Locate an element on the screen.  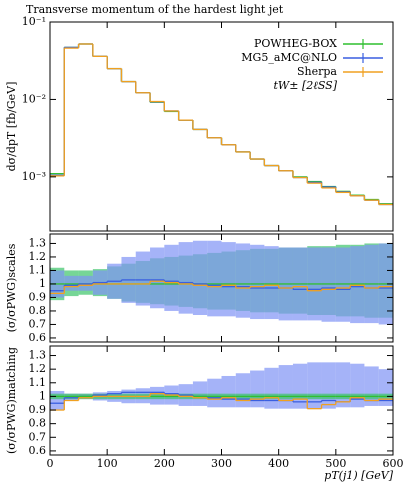
x-tick-label: 0 is located at coordinates (50, 463).